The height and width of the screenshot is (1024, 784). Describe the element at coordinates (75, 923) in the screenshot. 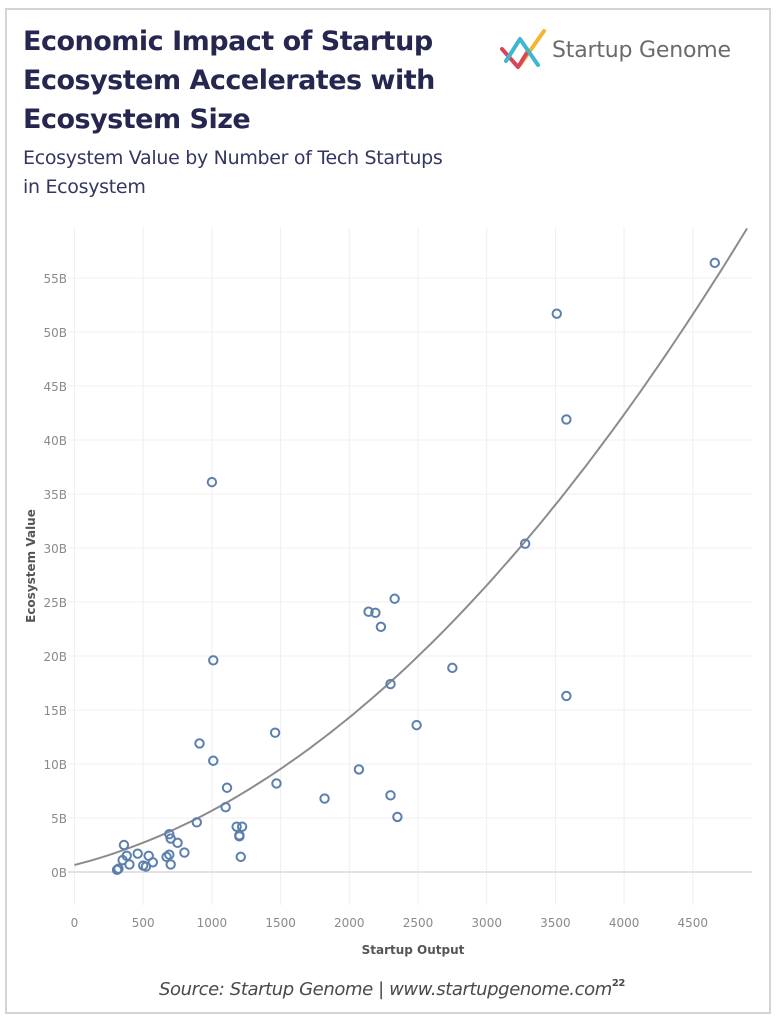

I see `x-tick-label: 0` at that location.